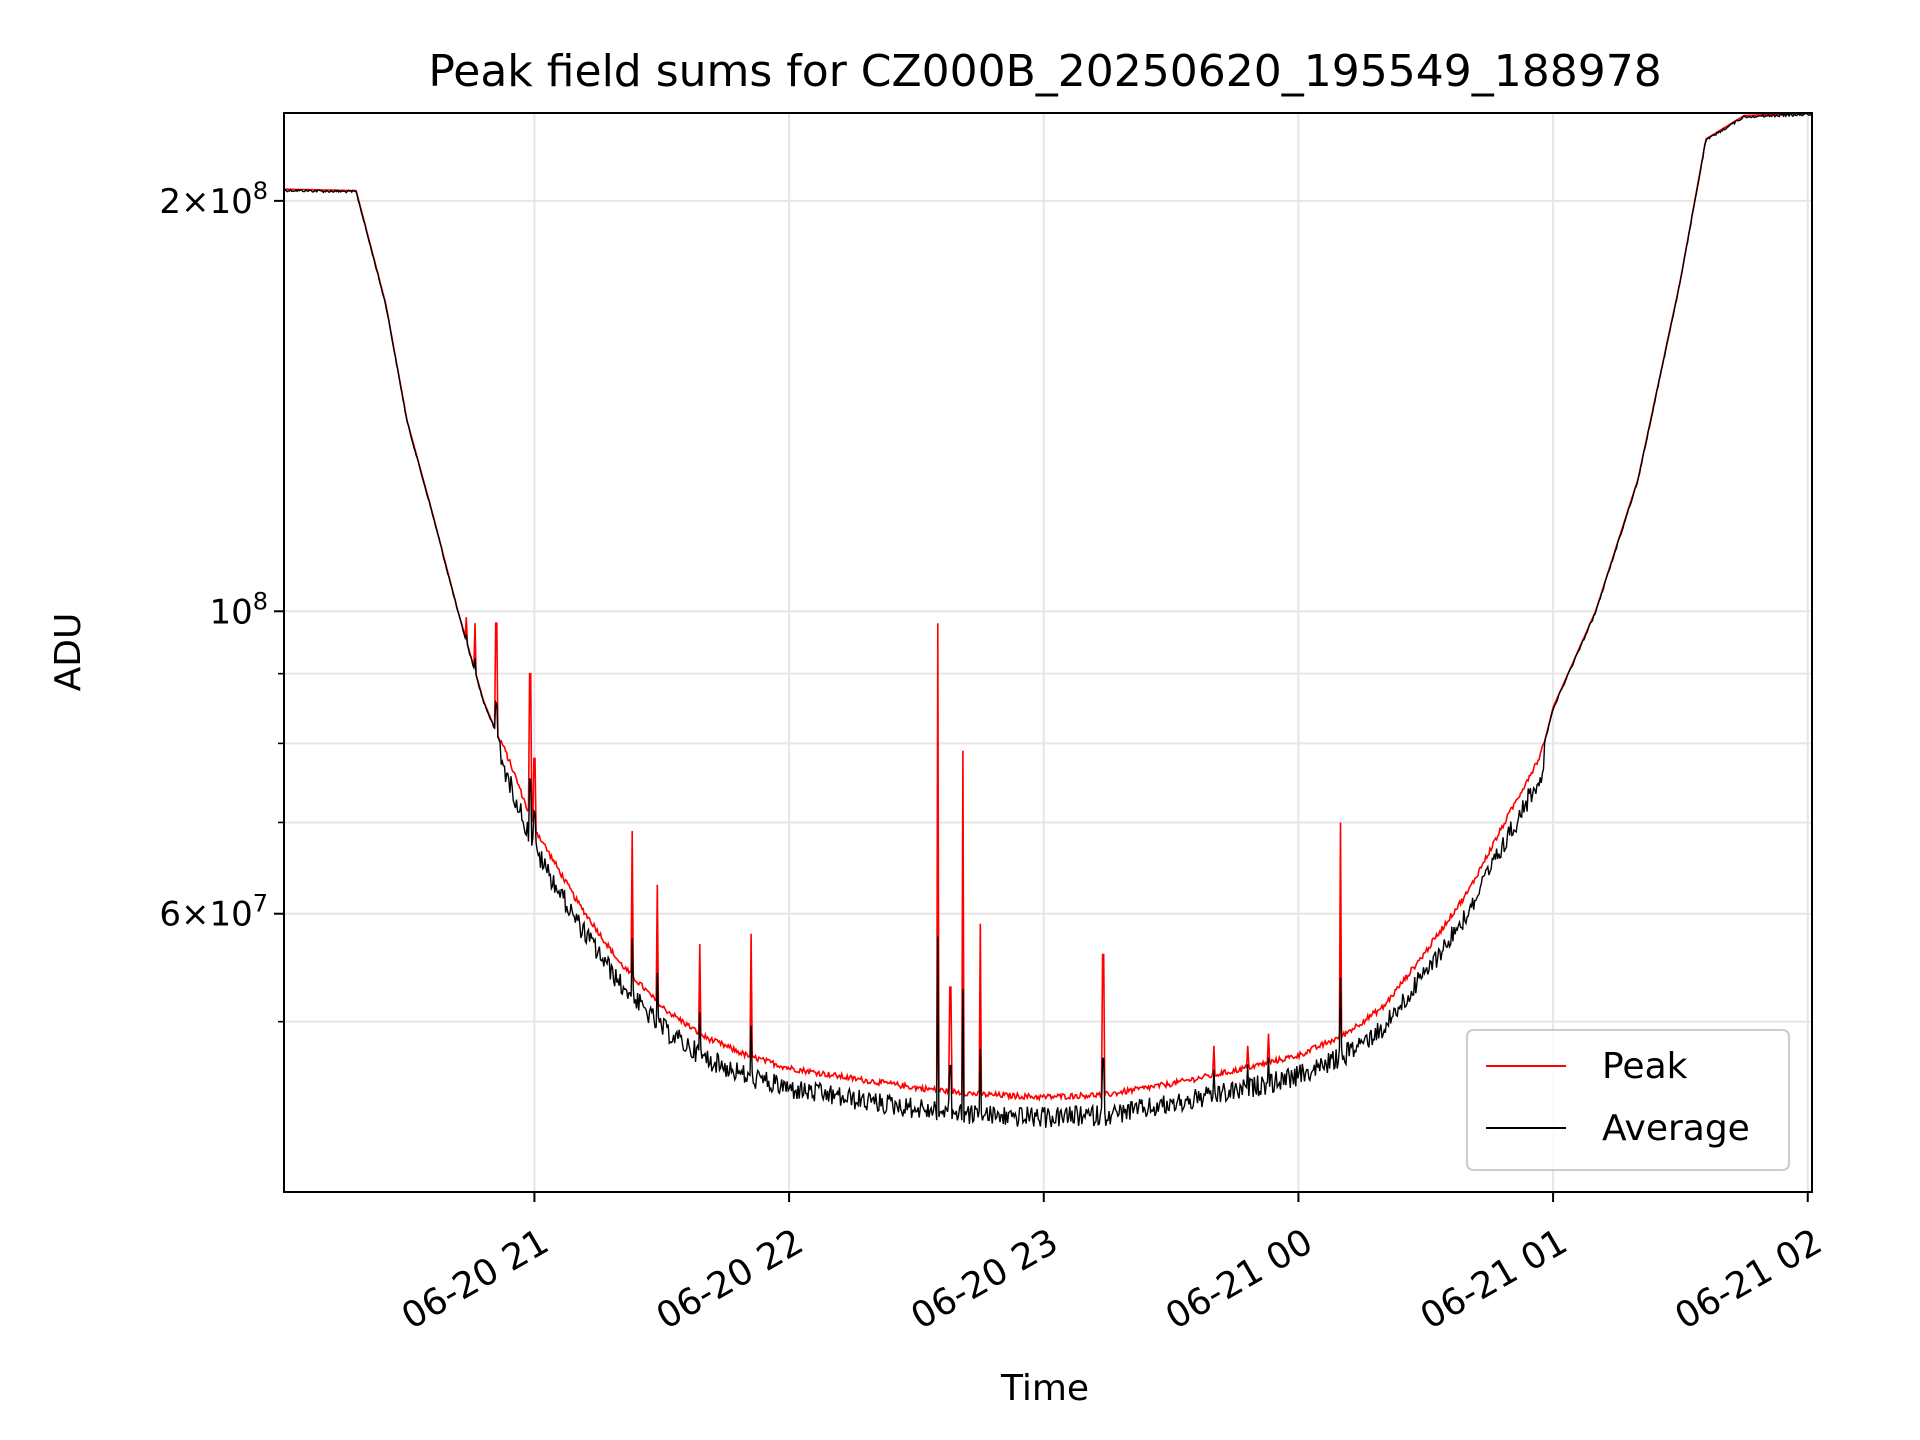  I want to click on legend-label-average: Average, so click(1676, 1128).